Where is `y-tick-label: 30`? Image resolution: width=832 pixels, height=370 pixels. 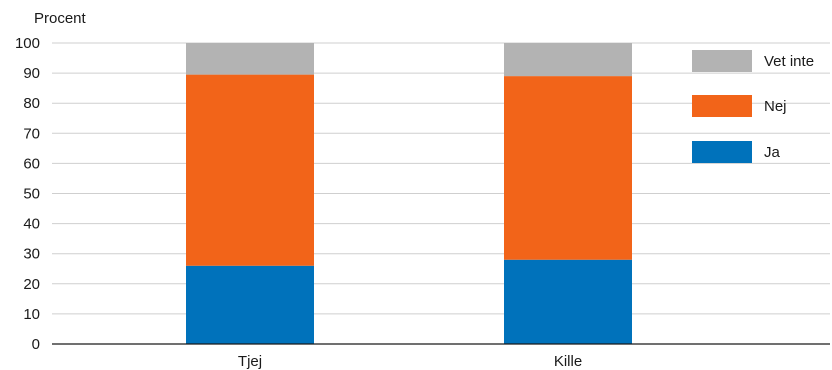
y-tick-label: 30 is located at coordinates (31, 254).